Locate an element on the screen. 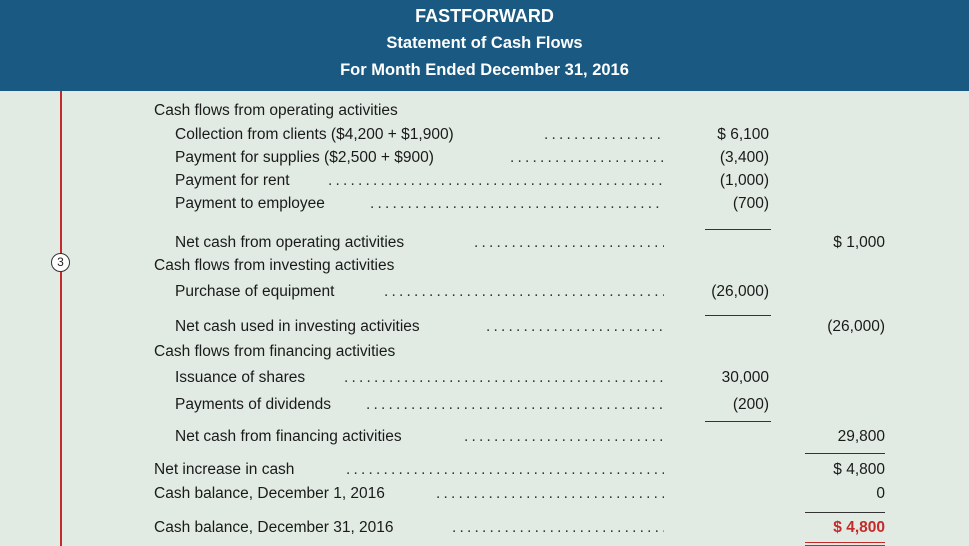 The width and height of the screenshot is (969, 546). total-amount: $ 4,800 is located at coordinates (859, 469).